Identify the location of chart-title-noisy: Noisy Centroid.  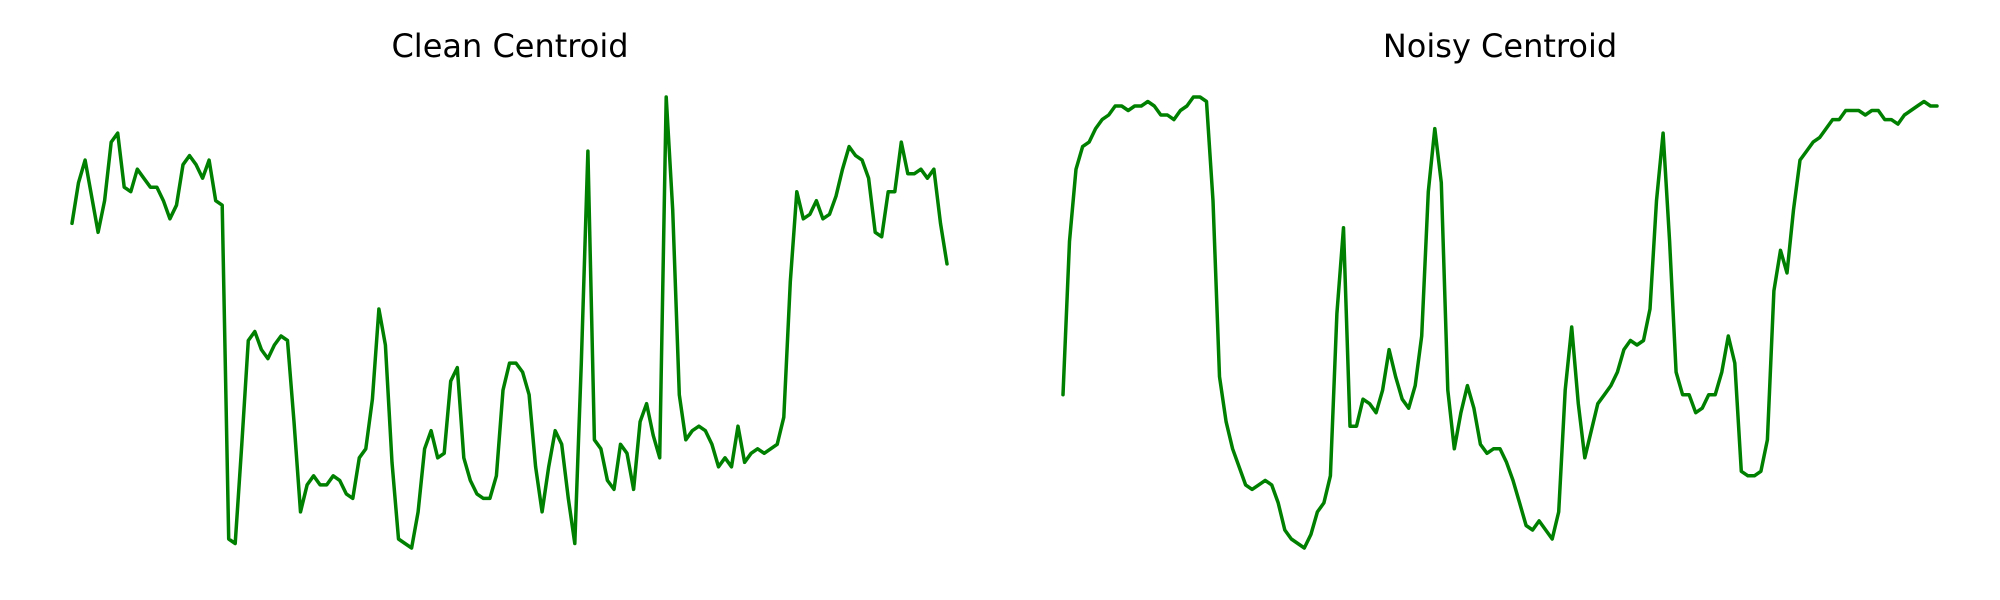
(1500, 46).